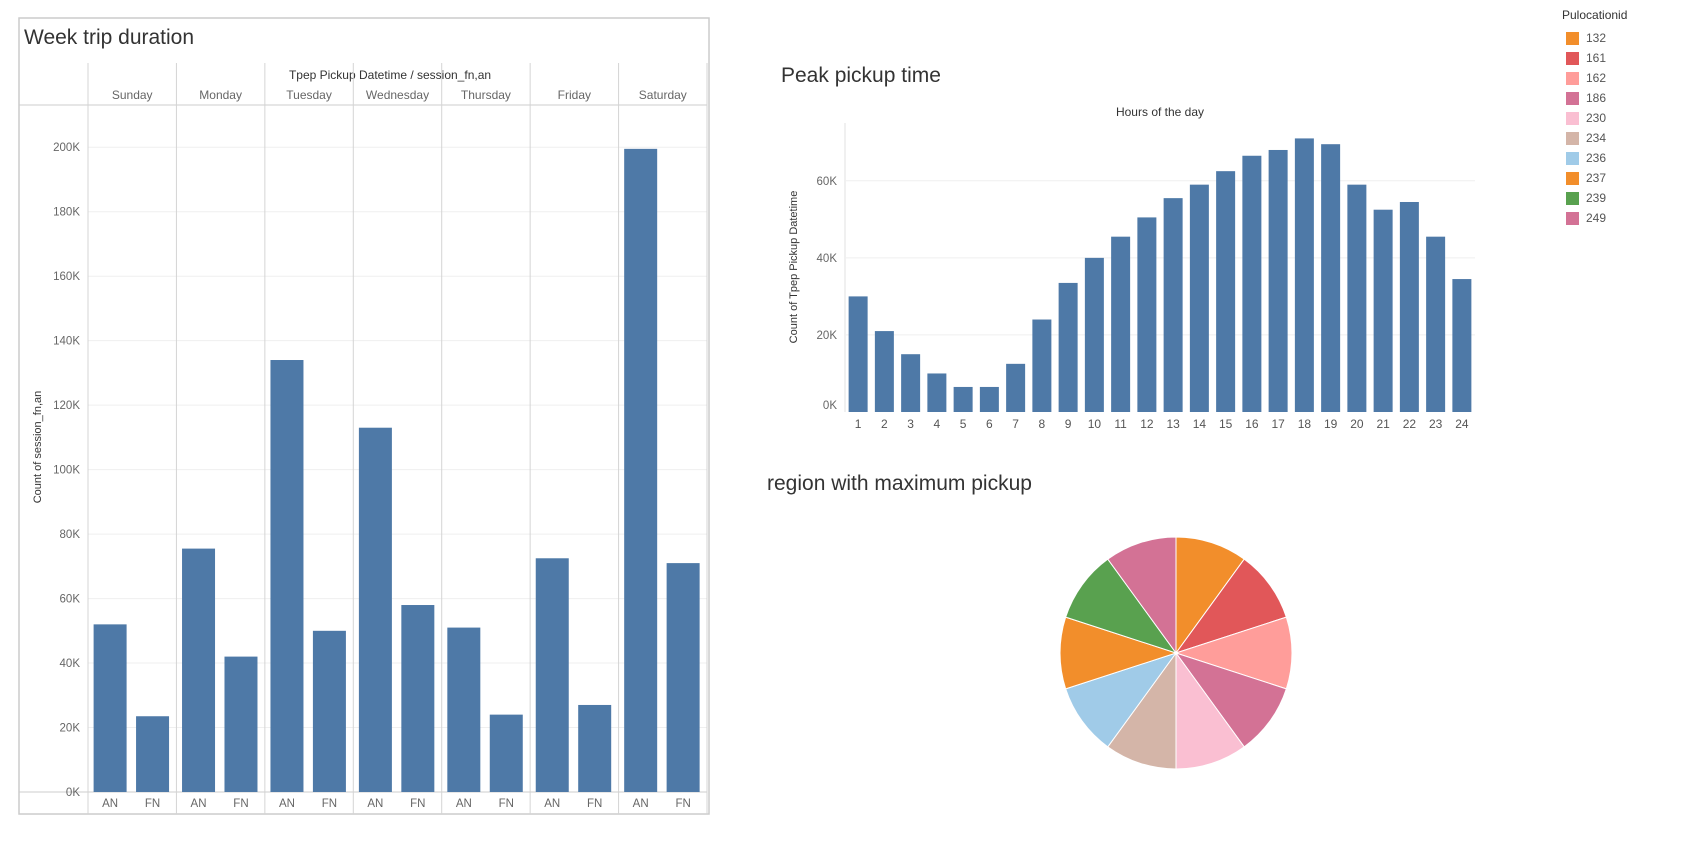 The width and height of the screenshot is (1701, 845). What do you see at coordinates (66, 213) in the screenshot?
I see `week-y-tick-label: 180K` at bounding box center [66, 213].